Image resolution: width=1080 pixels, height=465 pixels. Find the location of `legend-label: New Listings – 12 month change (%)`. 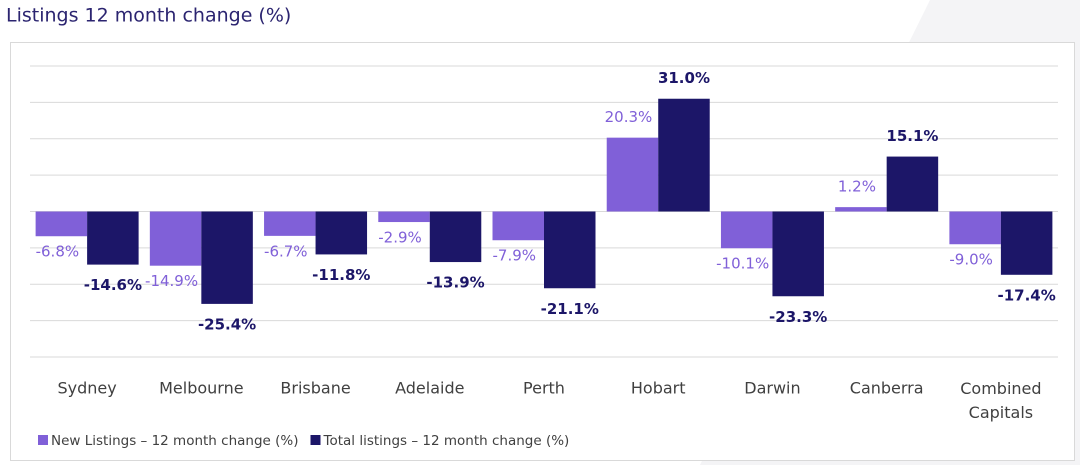

legend-label: New Listings – 12 month change (%) is located at coordinates (175, 441).